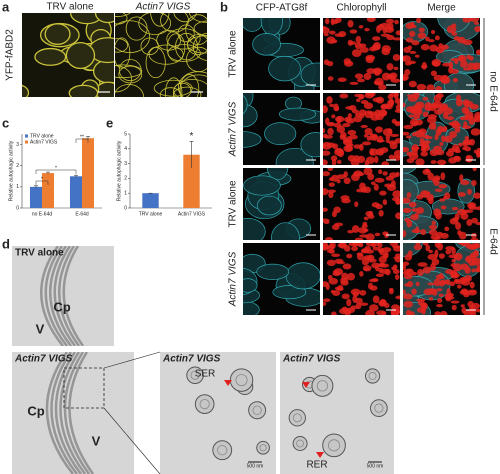  I want to click on label: TRV alone, so click(70, 7).